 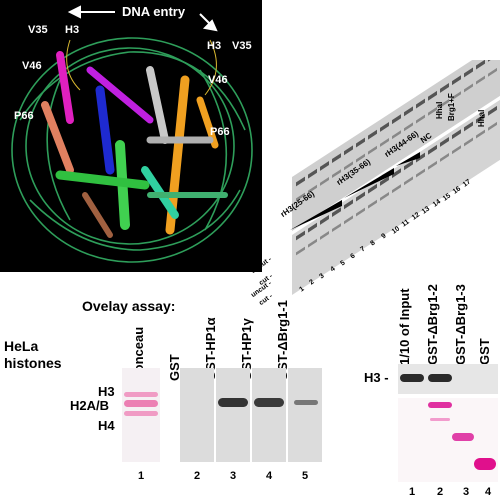 I want to click on band-gst-hp1a, so click(x=233, y=402).